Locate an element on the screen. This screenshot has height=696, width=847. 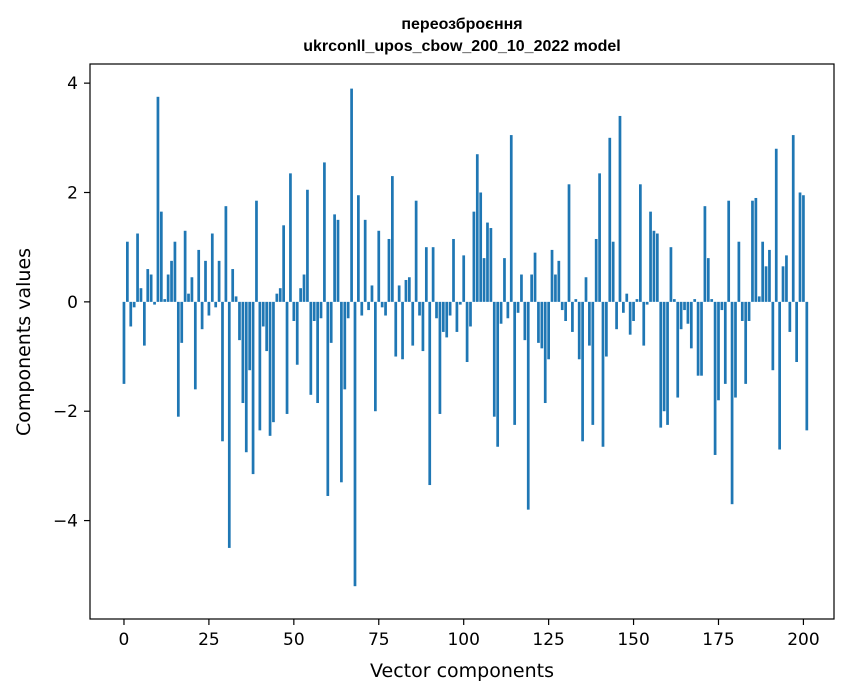
y-tick-label: −2 is located at coordinates (65, 412).